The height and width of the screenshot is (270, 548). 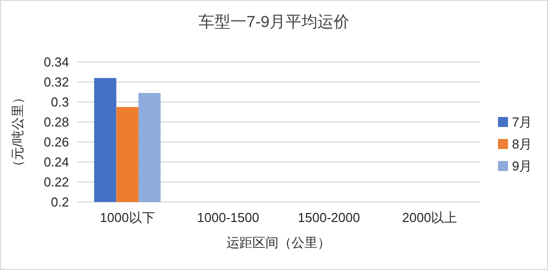 What do you see at coordinates (430, 217) in the screenshot?
I see `x-tick-label: 2000以上` at bounding box center [430, 217].